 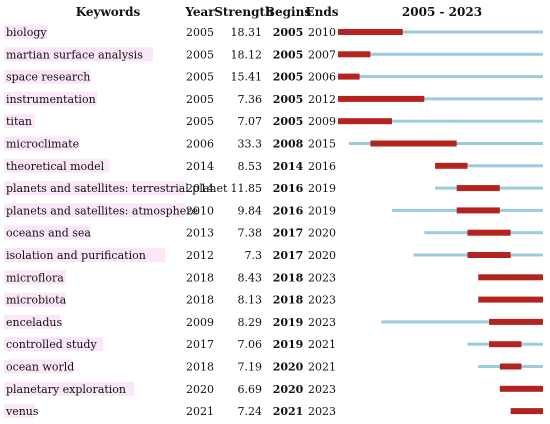 I want to click on strength-value: 9.84, so click(x=250, y=210).